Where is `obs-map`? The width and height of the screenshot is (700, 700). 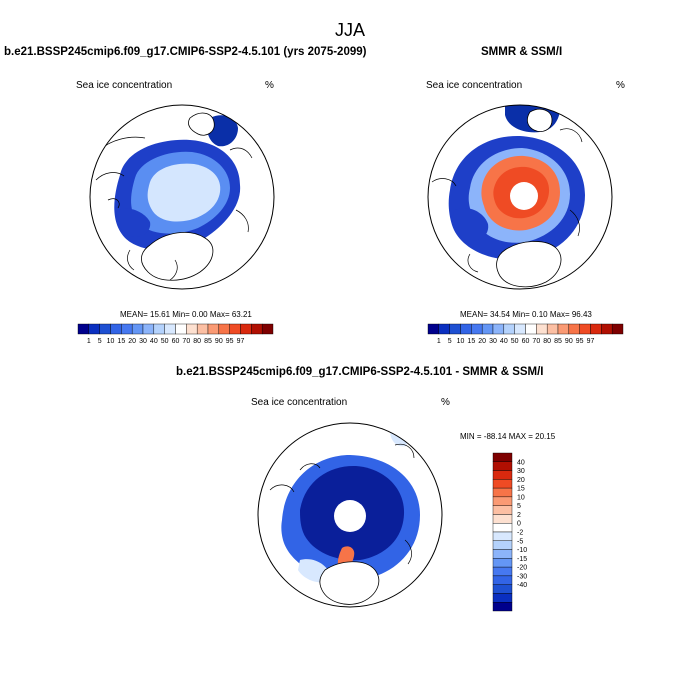 obs-map is located at coordinates (520, 197).